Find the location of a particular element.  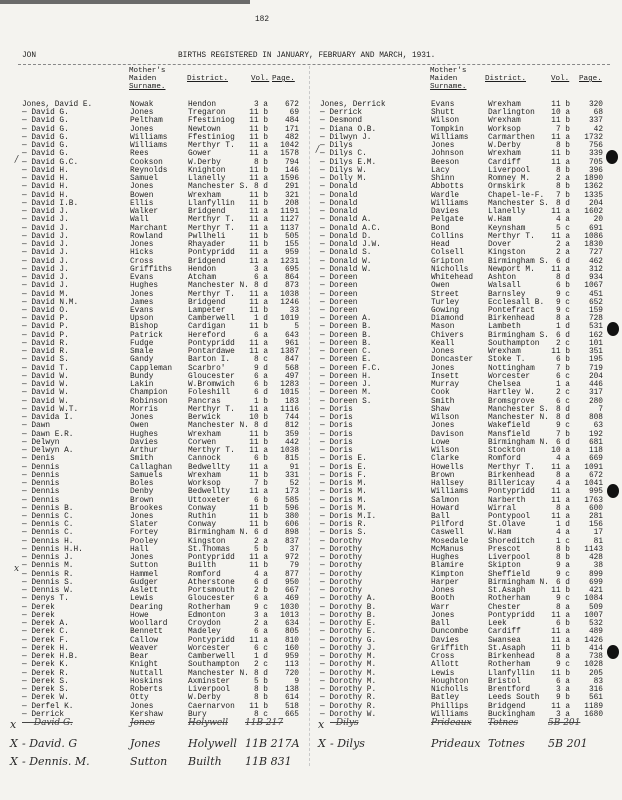

entry-name: — Doris F. is located at coordinates (343, 475).